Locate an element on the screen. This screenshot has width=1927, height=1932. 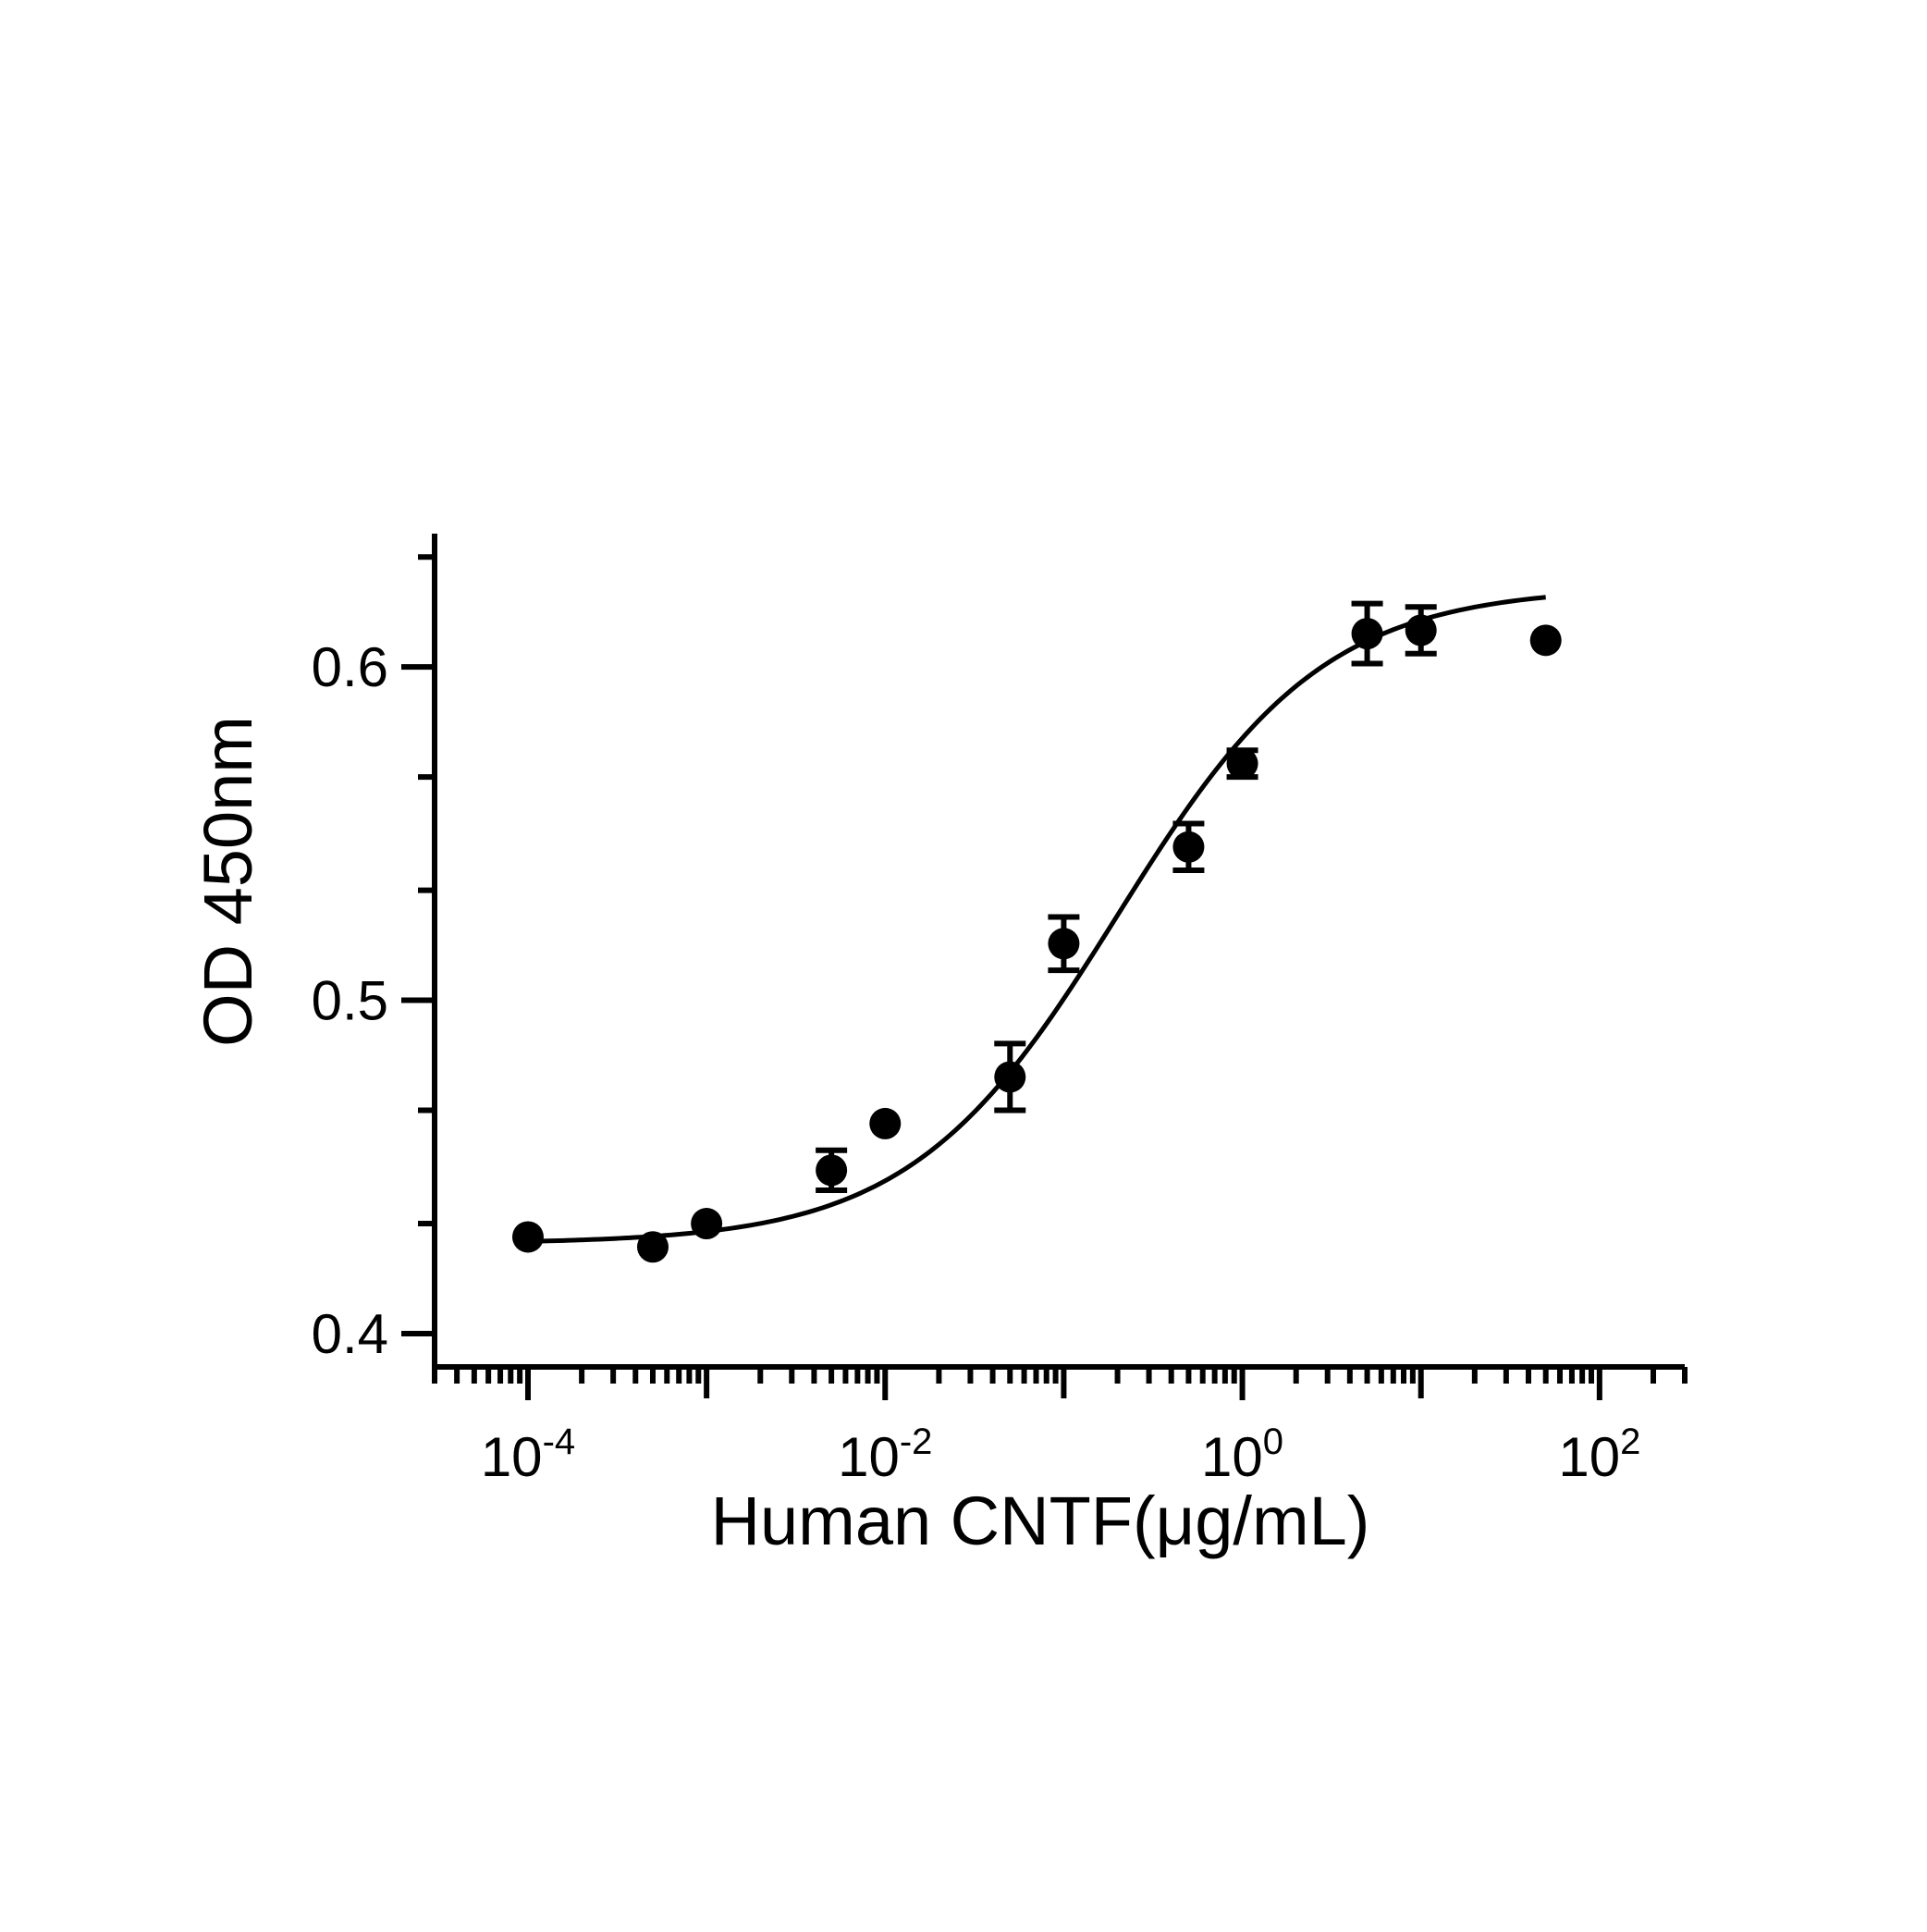
x-tick-label: 10⁻⁴ is located at coordinates (528, 1455).